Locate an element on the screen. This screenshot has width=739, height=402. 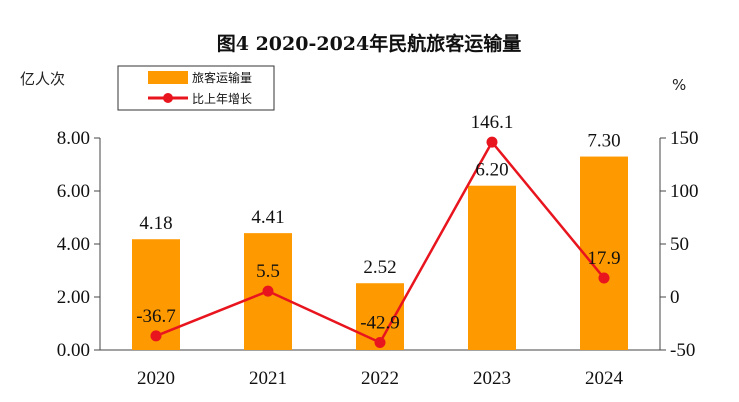
x-tick-label: 2023 is located at coordinates (492, 378).